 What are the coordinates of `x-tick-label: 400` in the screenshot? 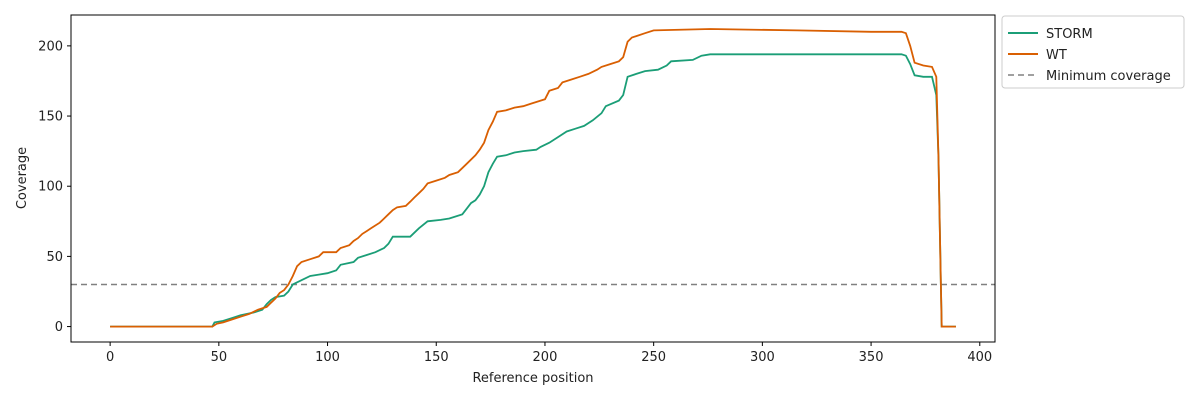 It's located at (979, 357).